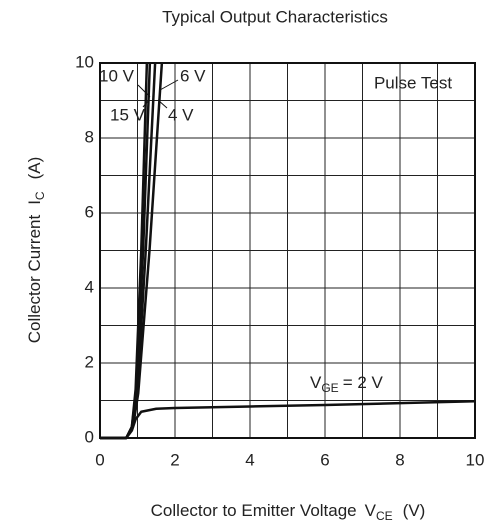 This screenshot has width=499, height=526. What do you see at coordinates (117, 75) in the screenshot?
I see `series-label: 10 V` at bounding box center [117, 75].